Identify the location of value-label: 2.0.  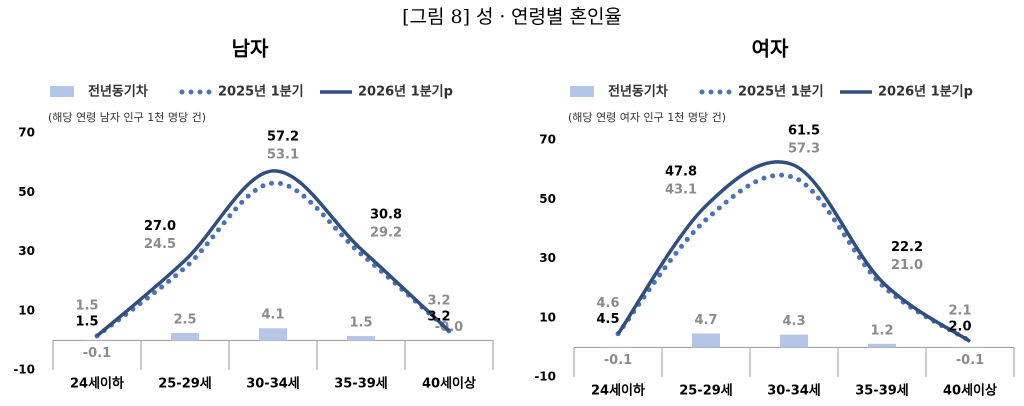
(959, 327).